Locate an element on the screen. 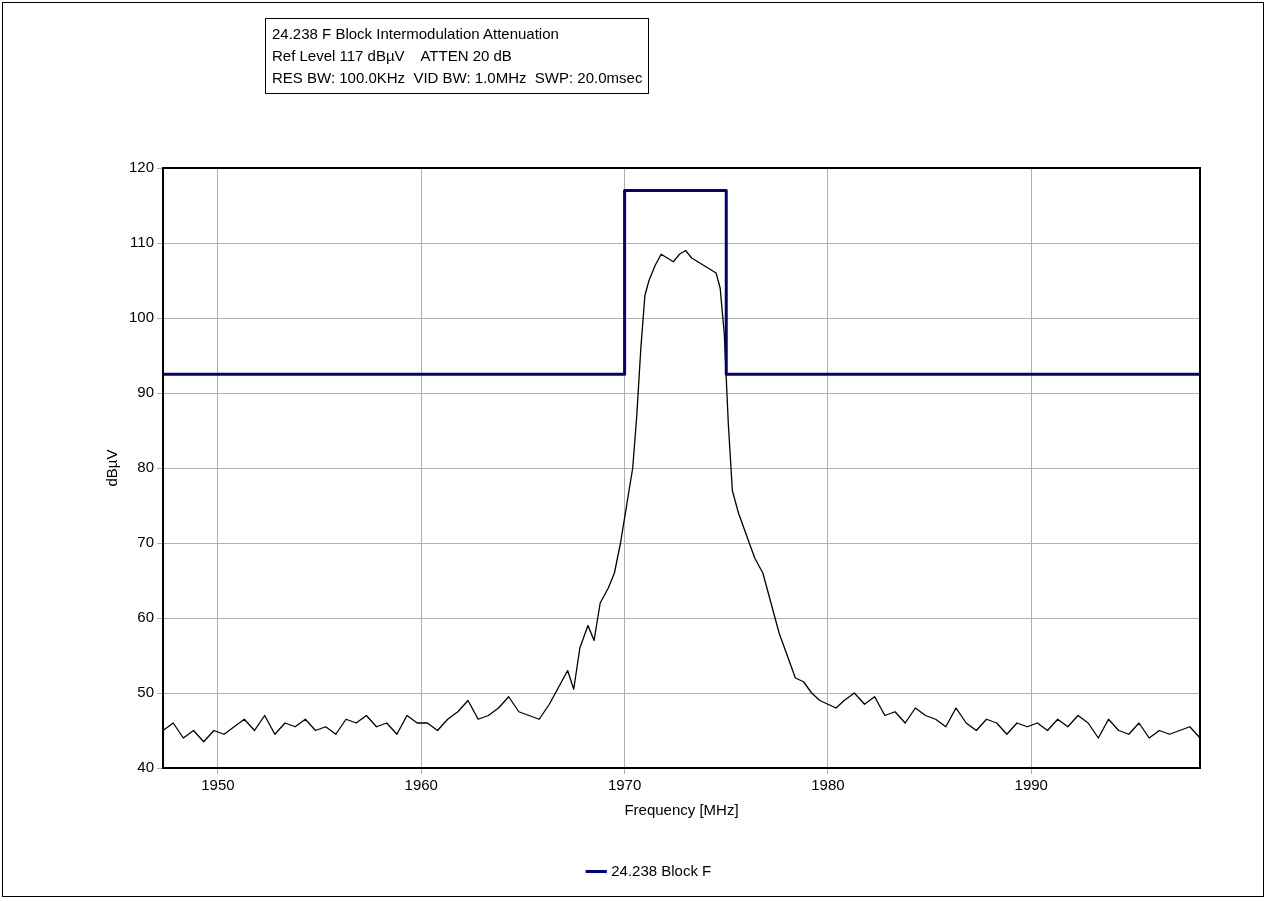  x-tick-label: 1950 is located at coordinates (218, 785).